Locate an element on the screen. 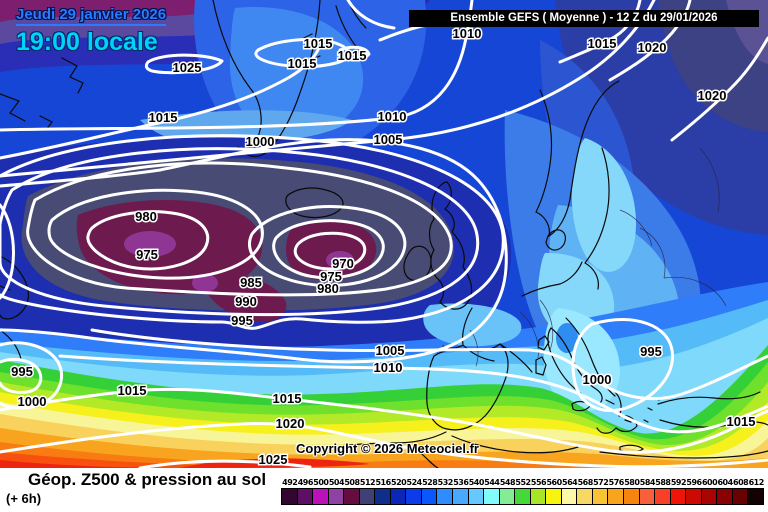  isobar-value-label: 985 is located at coordinates (251, 282).